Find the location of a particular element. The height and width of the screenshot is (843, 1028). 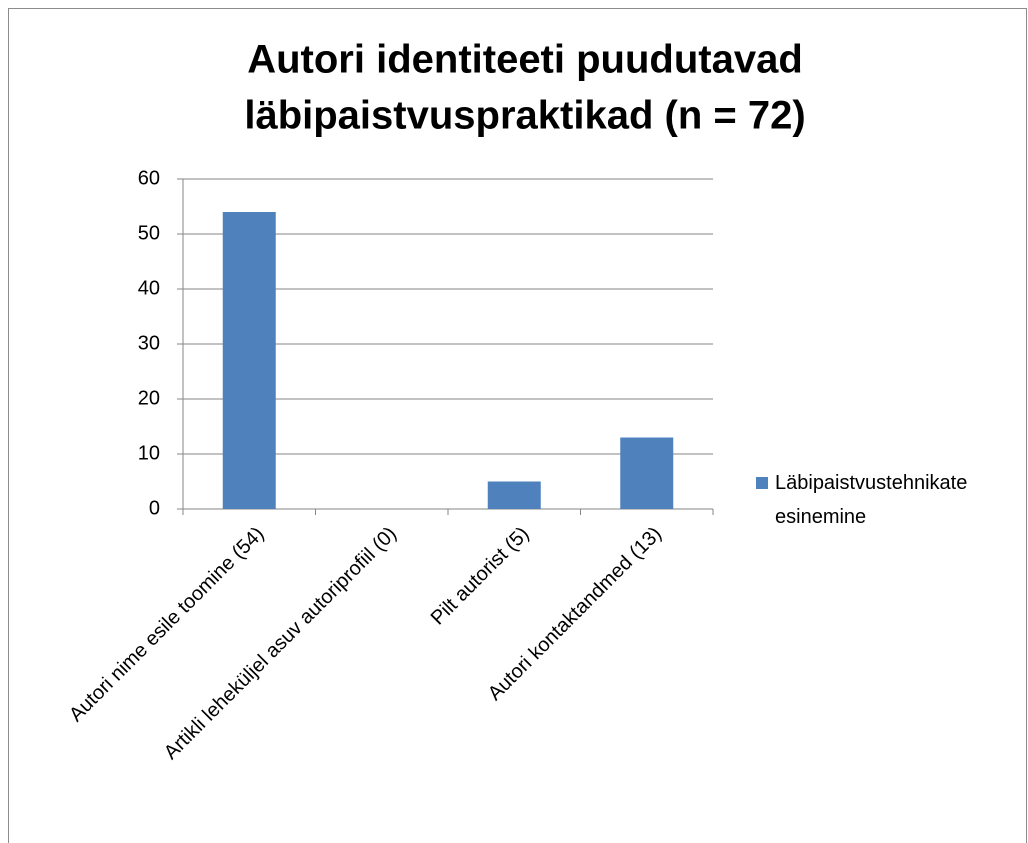

legend-entry: Läbipaistvustehnikate esinemine is located at coordinates (871, 500).